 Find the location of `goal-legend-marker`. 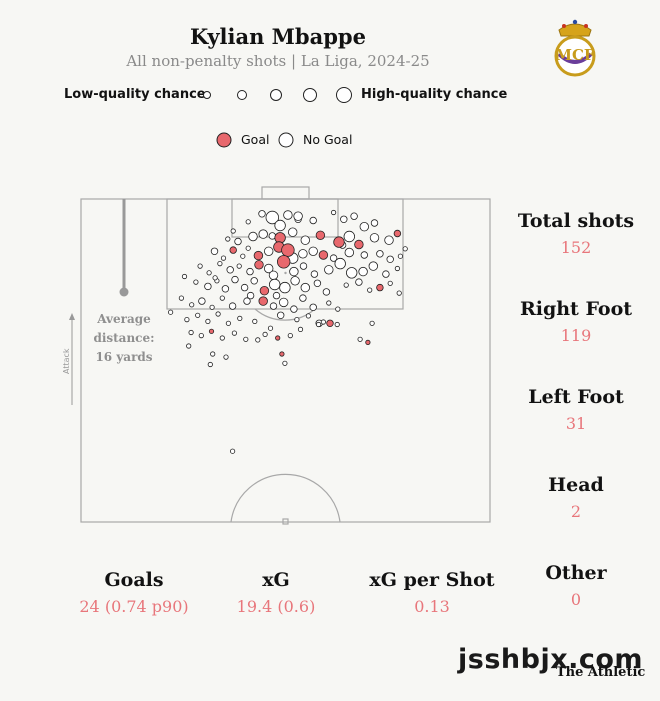

goal-legend-marker is located at coordinates (224, 140).